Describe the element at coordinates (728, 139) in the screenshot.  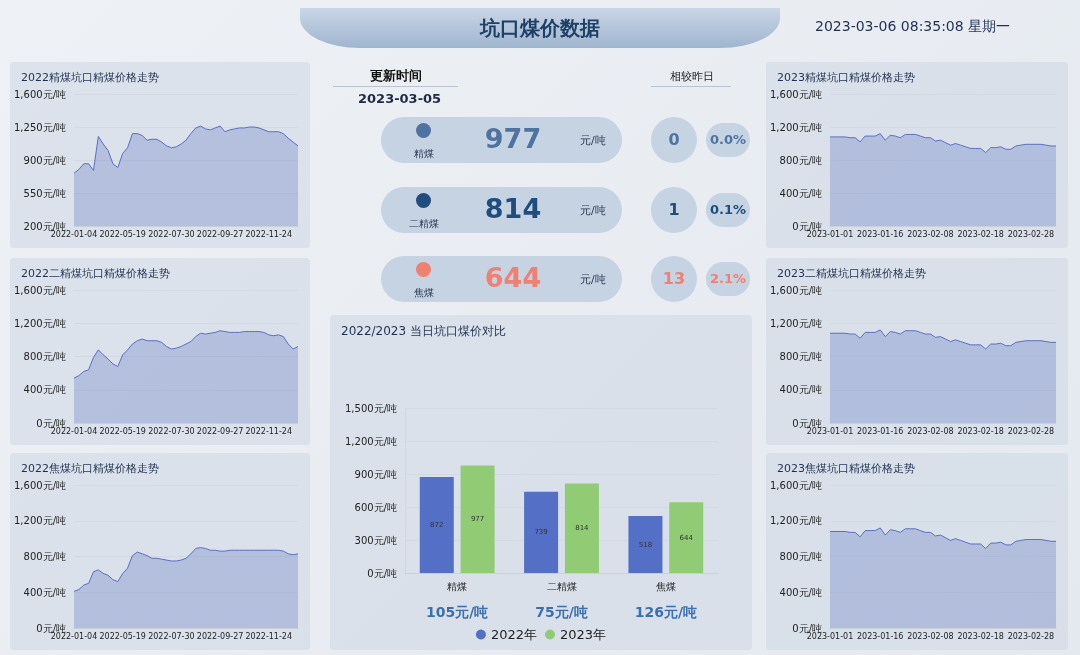
I see `text: 0.0%` at that location.